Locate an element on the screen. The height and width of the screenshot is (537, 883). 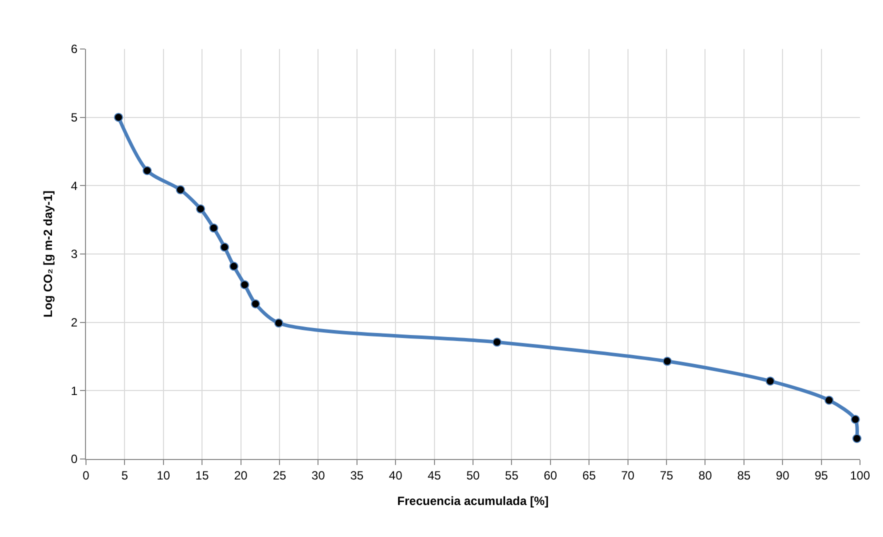
x-tick-label: 65 is located at coordinates (589, 475).